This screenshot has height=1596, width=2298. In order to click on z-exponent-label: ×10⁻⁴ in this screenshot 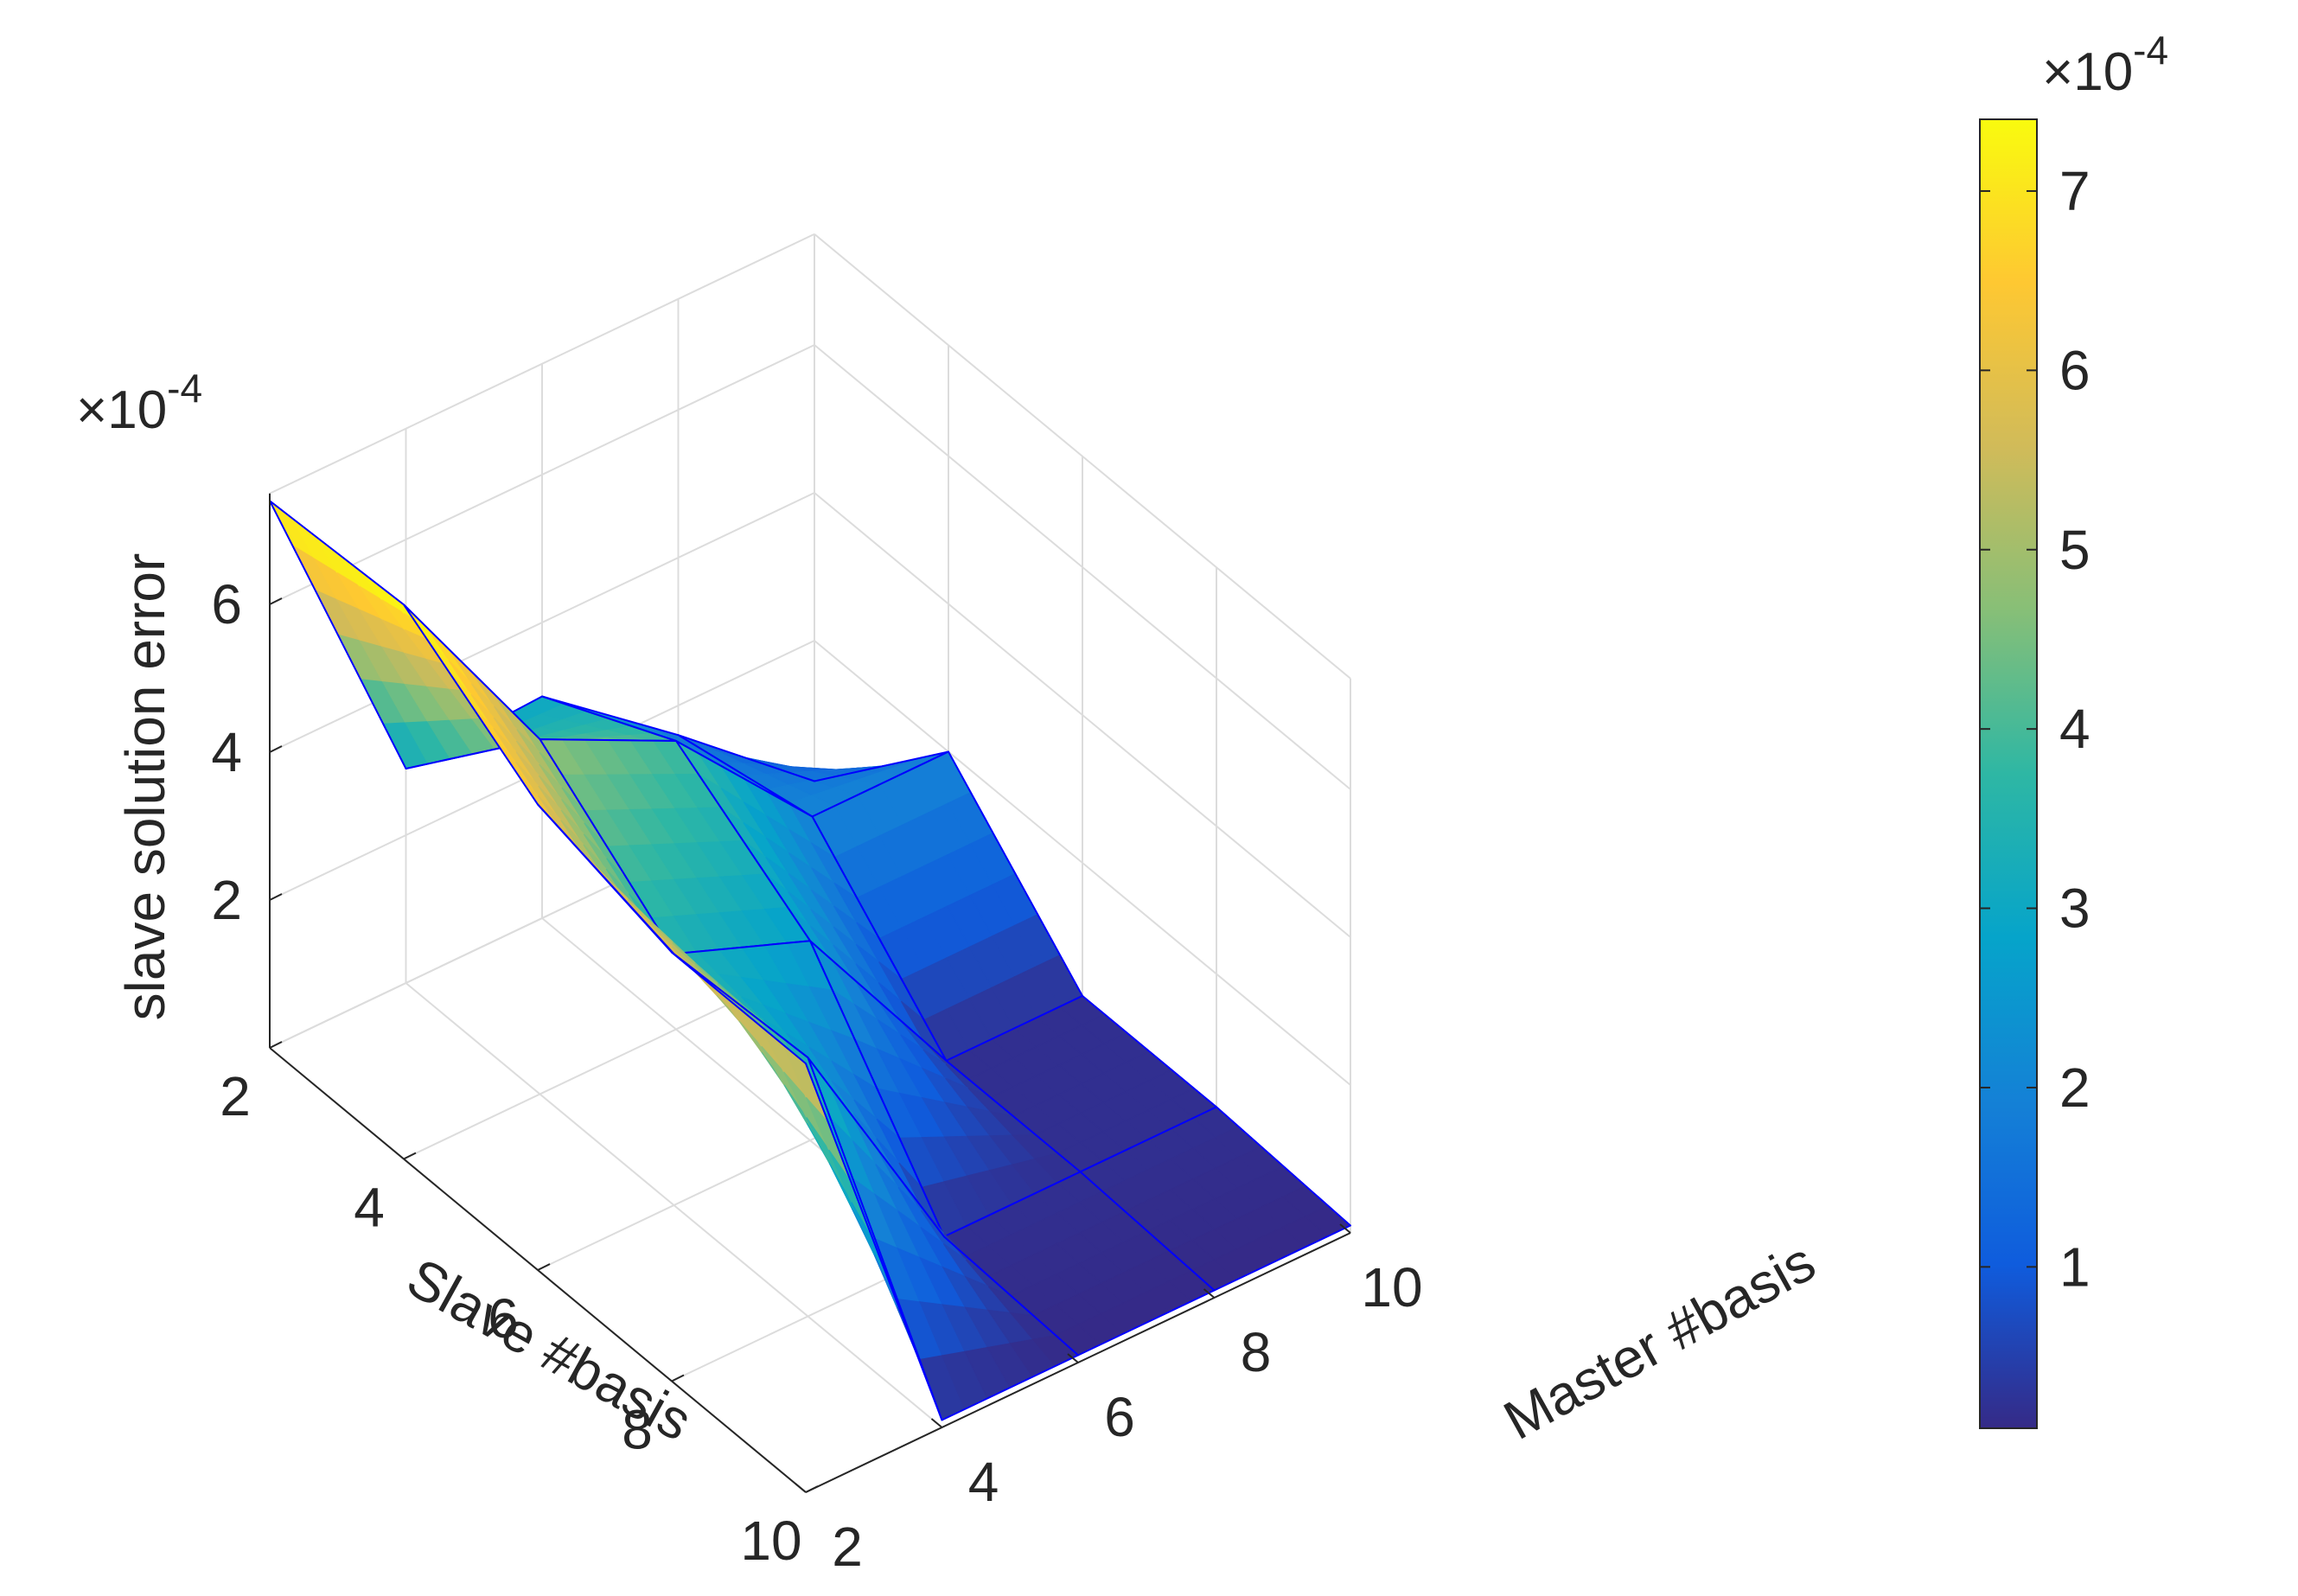, I will do `click(139, 403)`.